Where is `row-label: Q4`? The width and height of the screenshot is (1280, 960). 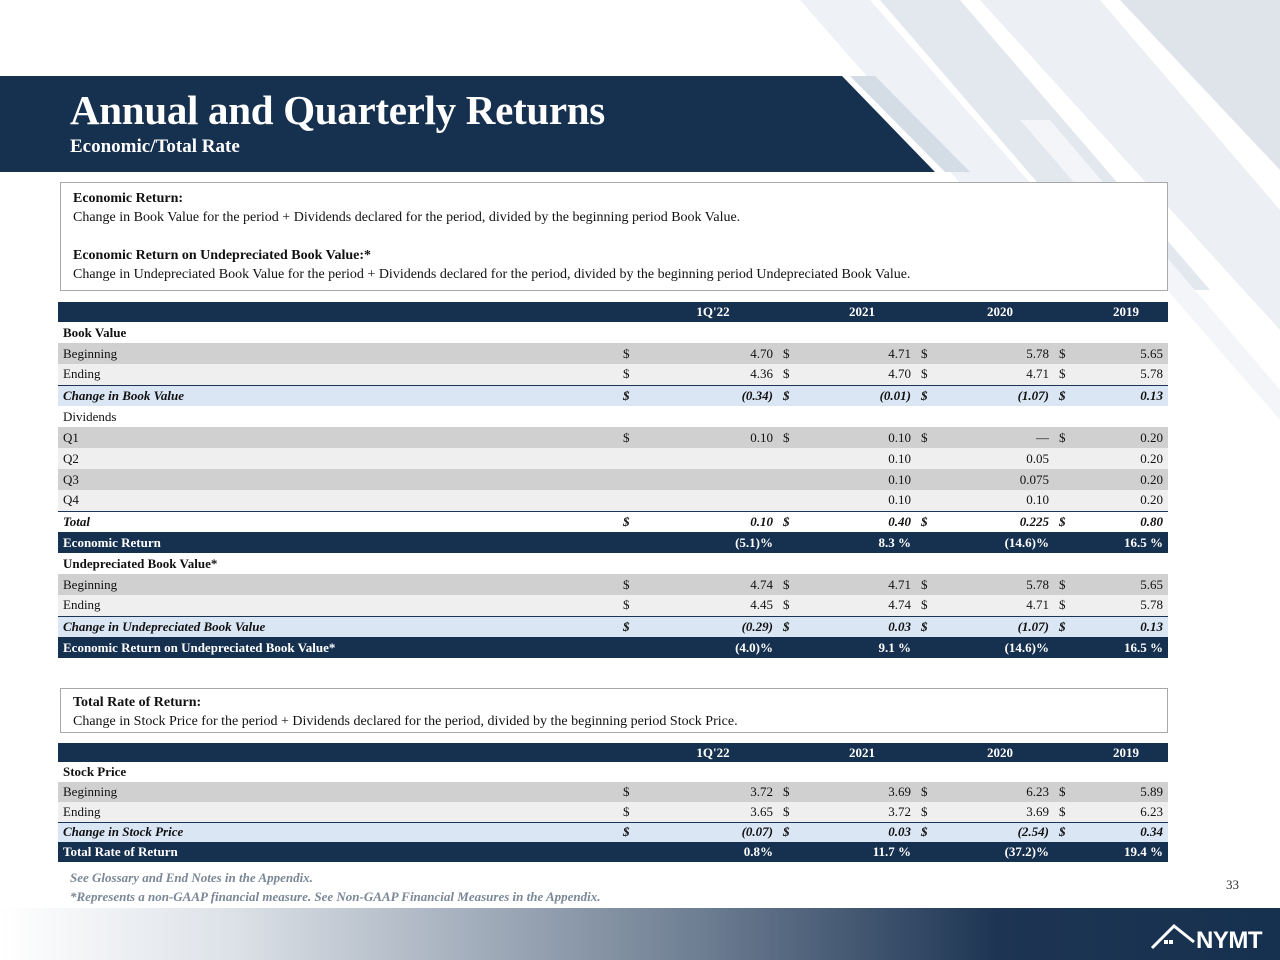 row-label: Q4 is located at coordinates (338, 500).